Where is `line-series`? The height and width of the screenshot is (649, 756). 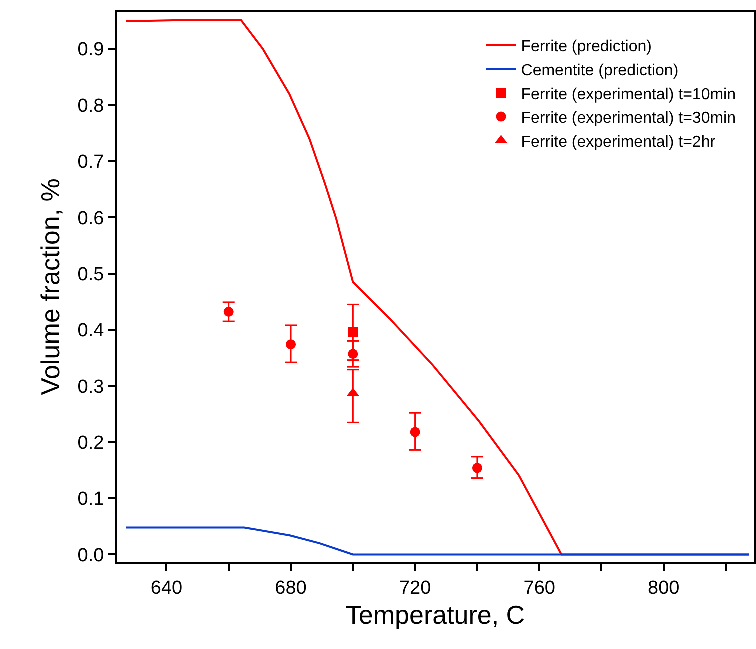 line-series is located at coordinates (437, 541).